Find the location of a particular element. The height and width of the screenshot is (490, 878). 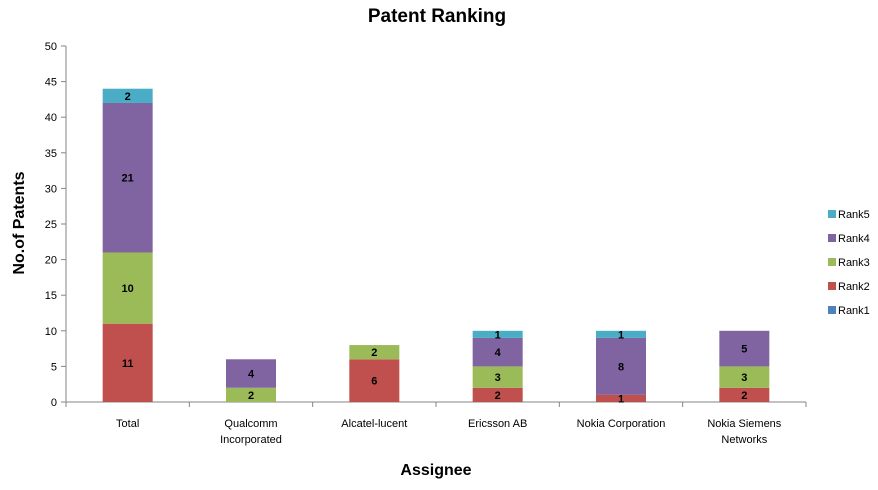

x-tick-label: Nokia Corporation is located at coordinates (621, 424).